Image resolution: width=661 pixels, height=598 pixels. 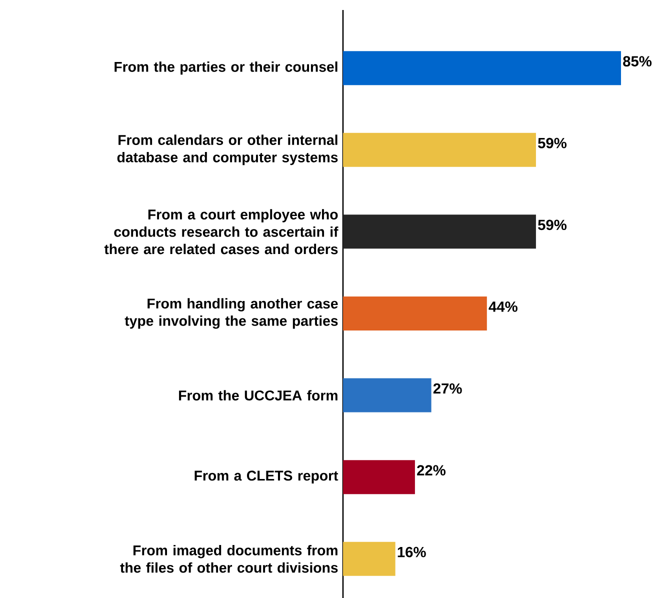 What do you see at coordinates (412, 552) in the screenshot?
I see `data-label: 16%` at bounding box center [412, 552].